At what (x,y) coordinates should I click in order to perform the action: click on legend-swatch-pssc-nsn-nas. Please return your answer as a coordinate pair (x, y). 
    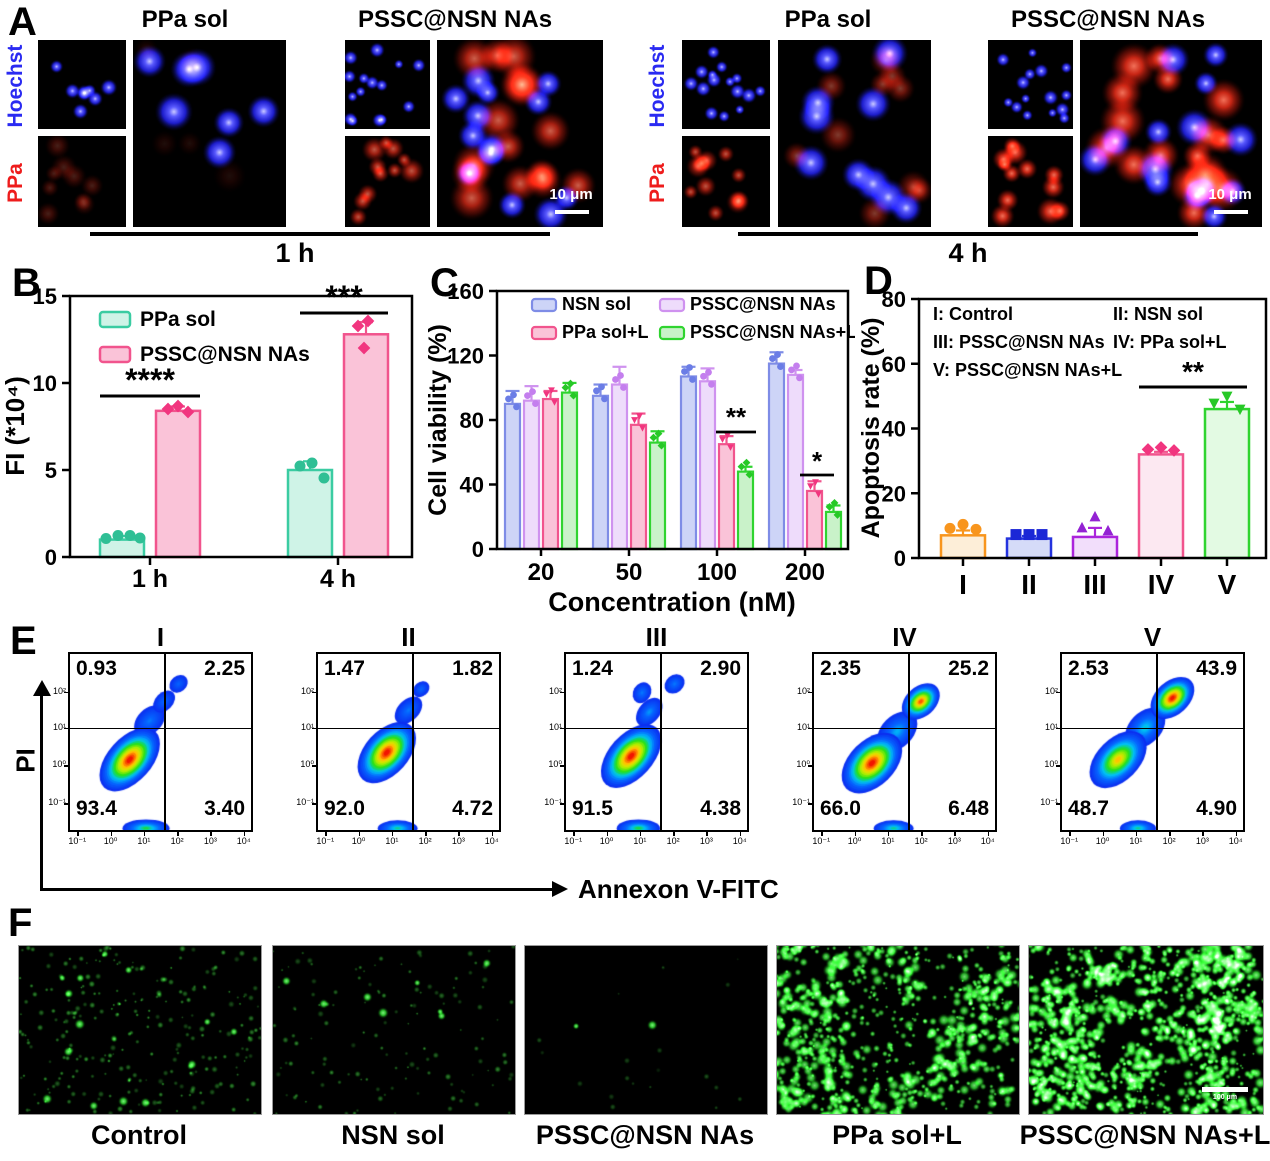
    Looking at the image, I should click on (115, 354).